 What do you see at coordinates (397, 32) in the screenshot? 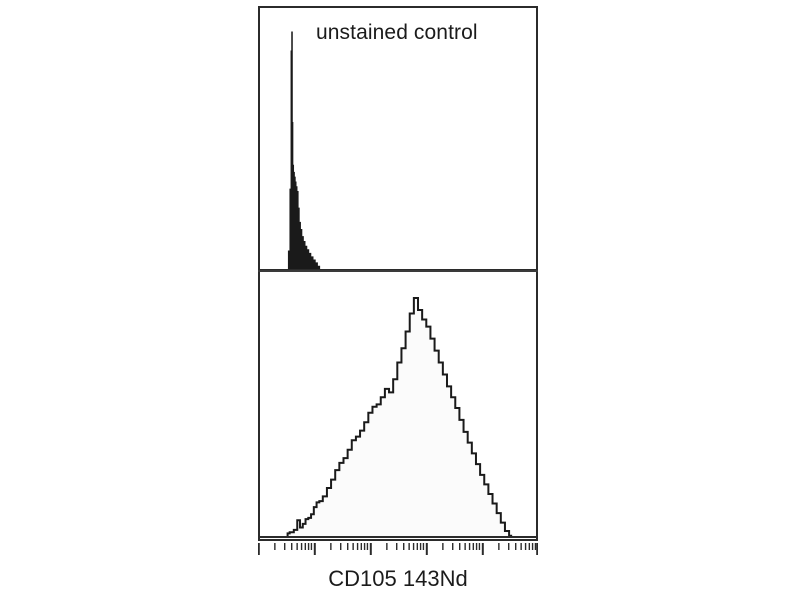
I see `panel-title-unstained-control: unstained control` at bounding box center [397, 32].